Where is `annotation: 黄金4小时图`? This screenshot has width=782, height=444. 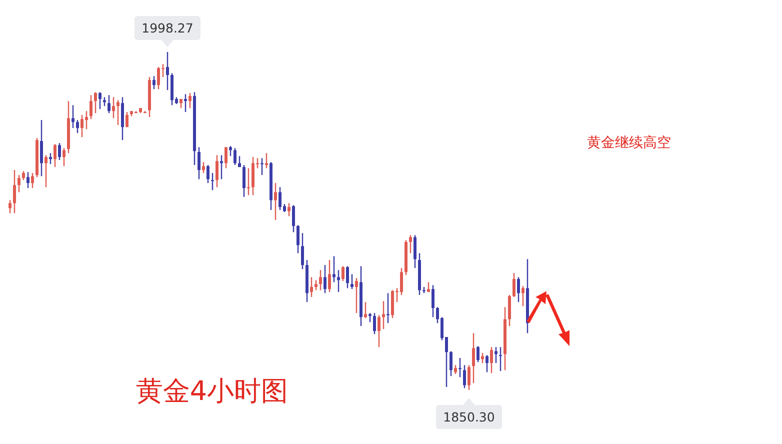 annotation: 黄金4小时图 is located at coordinates (212, 391).